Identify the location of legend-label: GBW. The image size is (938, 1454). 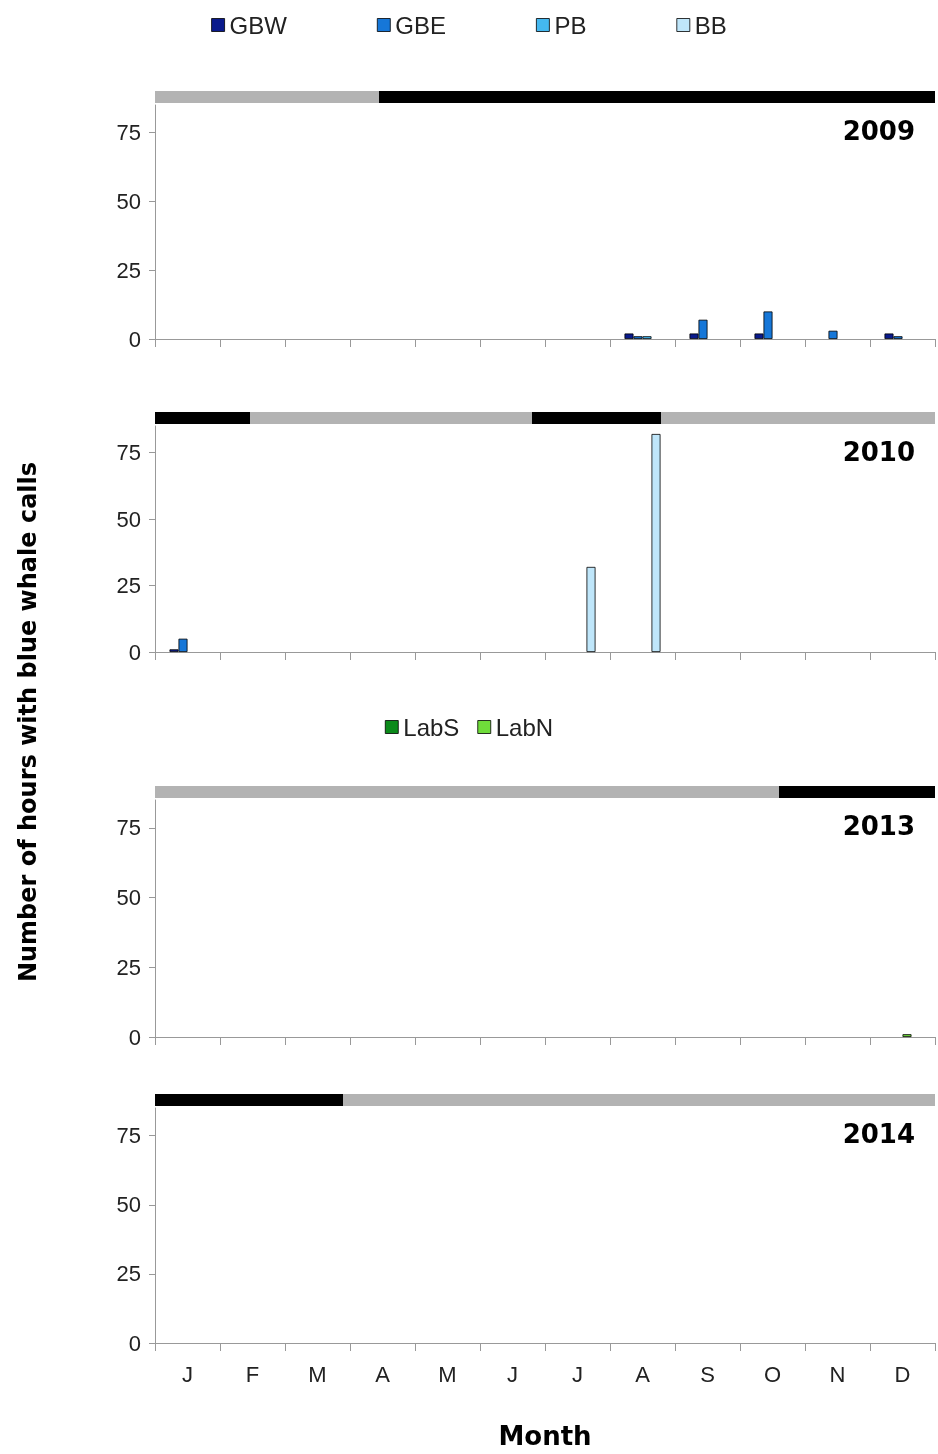
(258, 25).